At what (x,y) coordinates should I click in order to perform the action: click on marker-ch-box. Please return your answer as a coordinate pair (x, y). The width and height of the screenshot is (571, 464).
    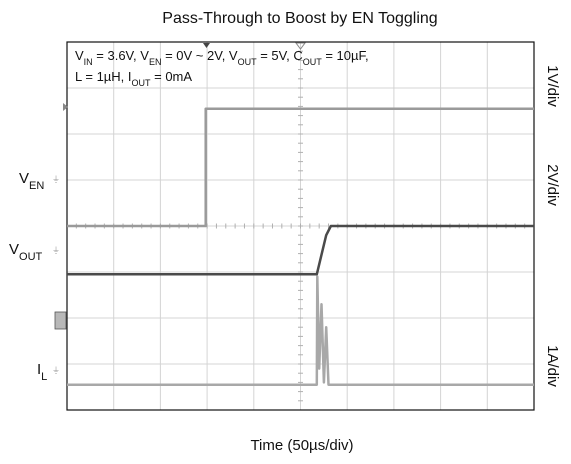
    Looking at the image, I should click on (60, 320).